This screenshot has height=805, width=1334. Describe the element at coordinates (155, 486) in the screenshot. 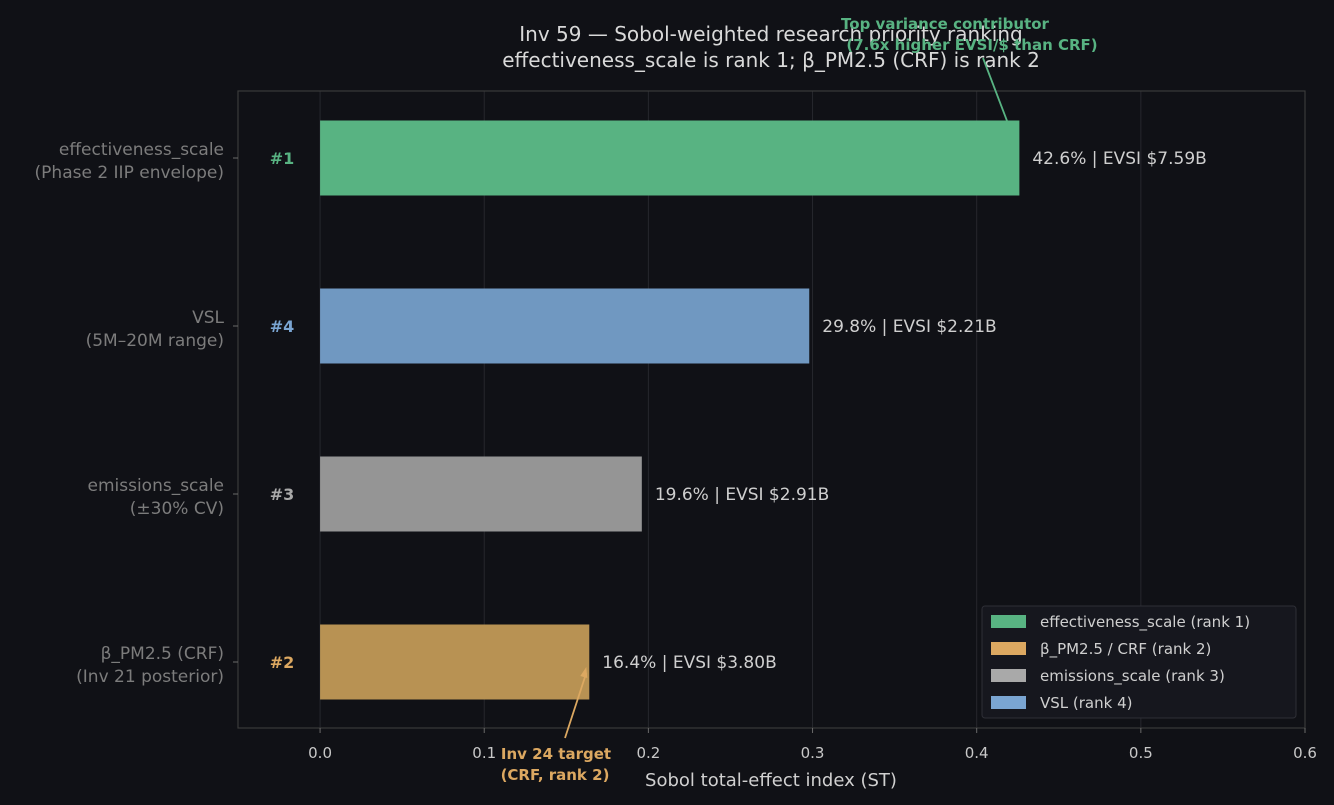

I see `y-tick-label-line1: emissions_scale` at that location.